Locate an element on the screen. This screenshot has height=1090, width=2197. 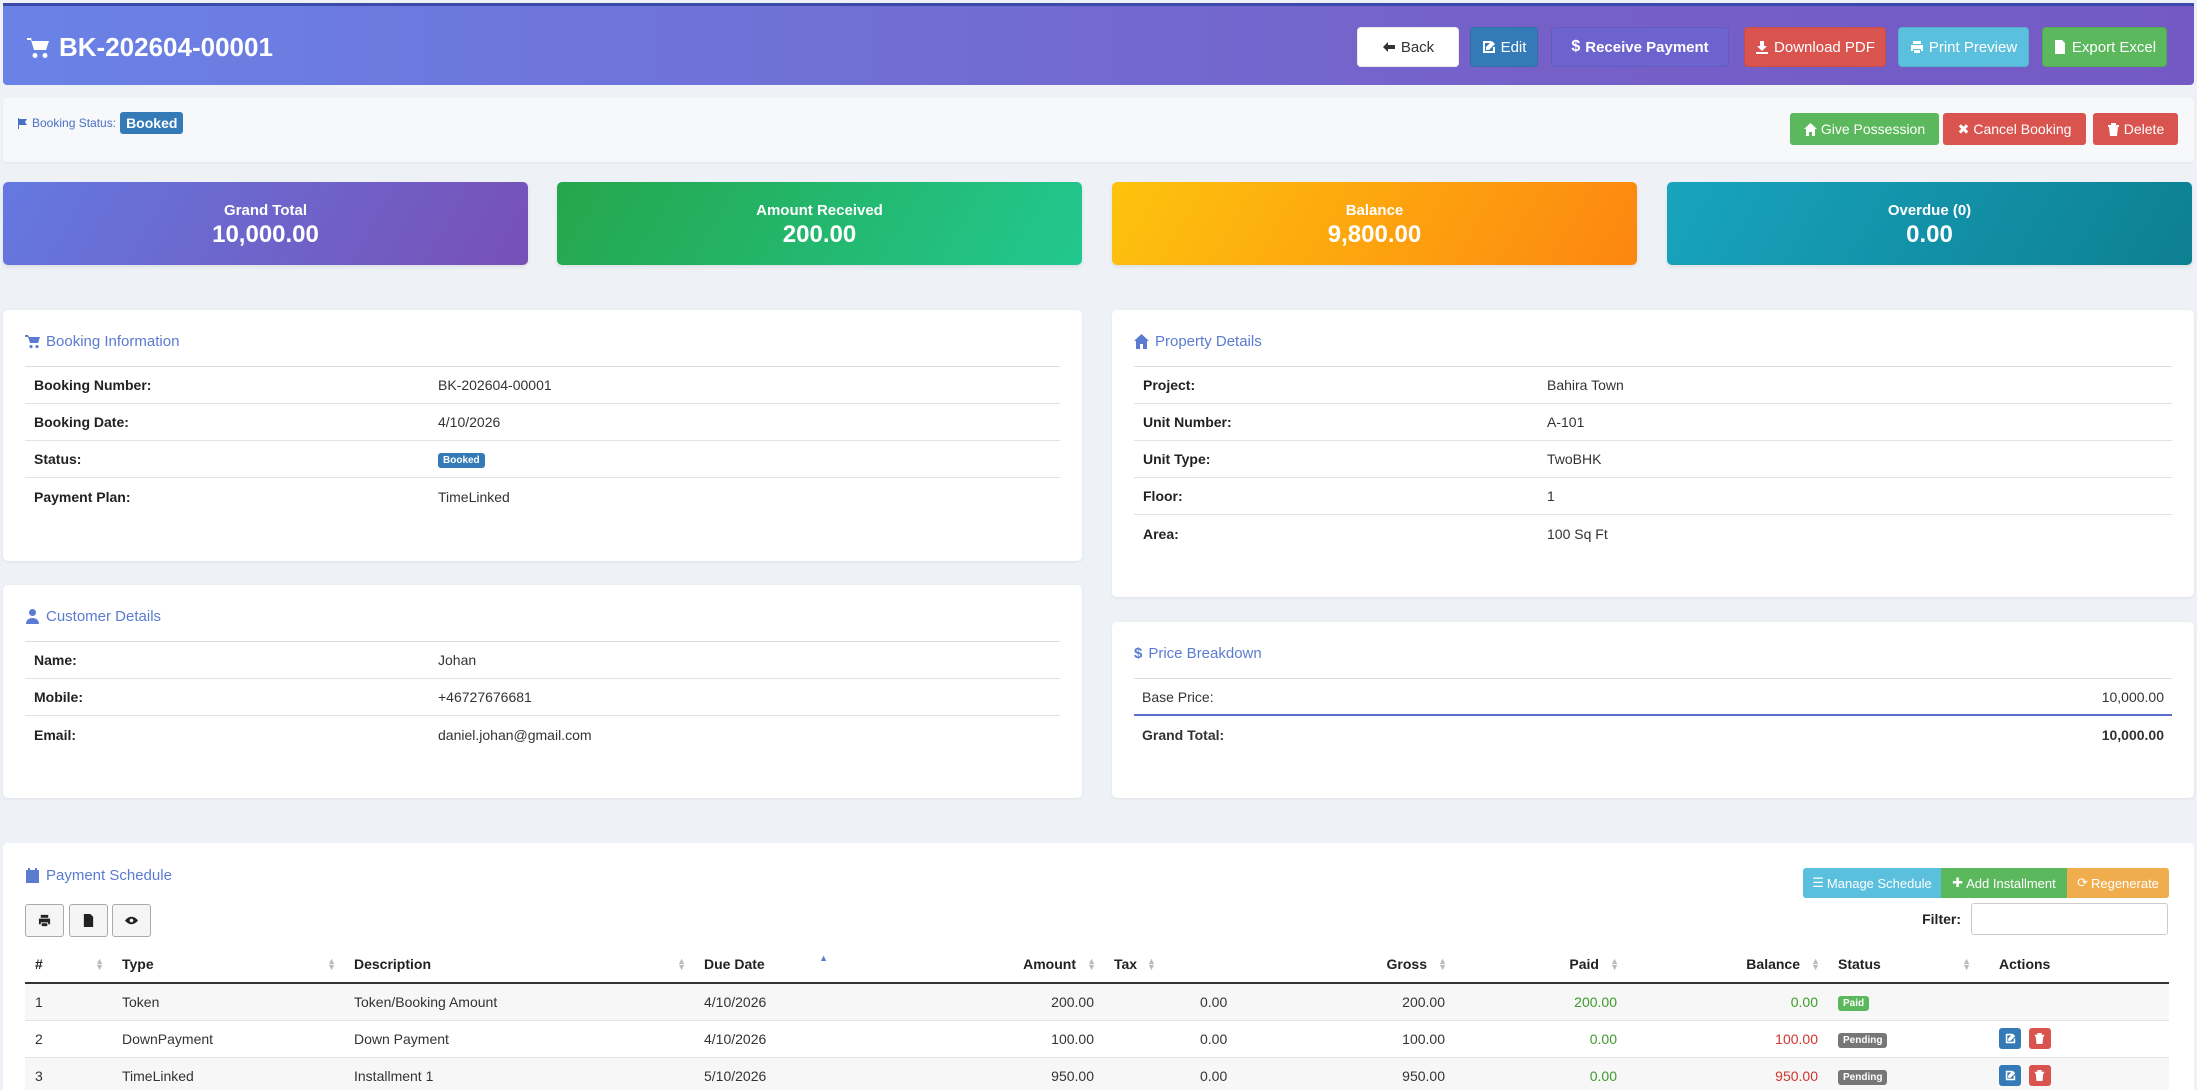
panel-title: Booking Information is located at coordinates (102, 341).